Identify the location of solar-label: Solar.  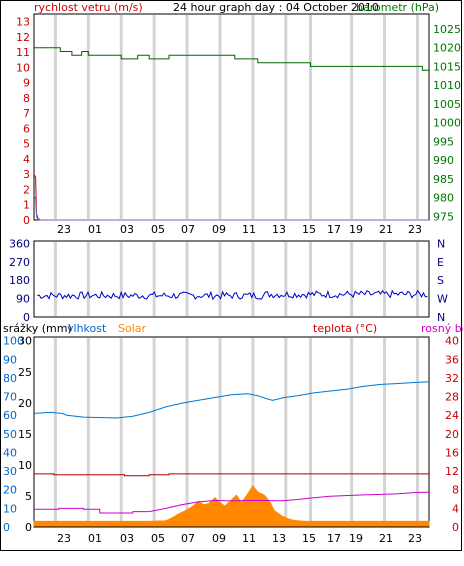
(132, 328).